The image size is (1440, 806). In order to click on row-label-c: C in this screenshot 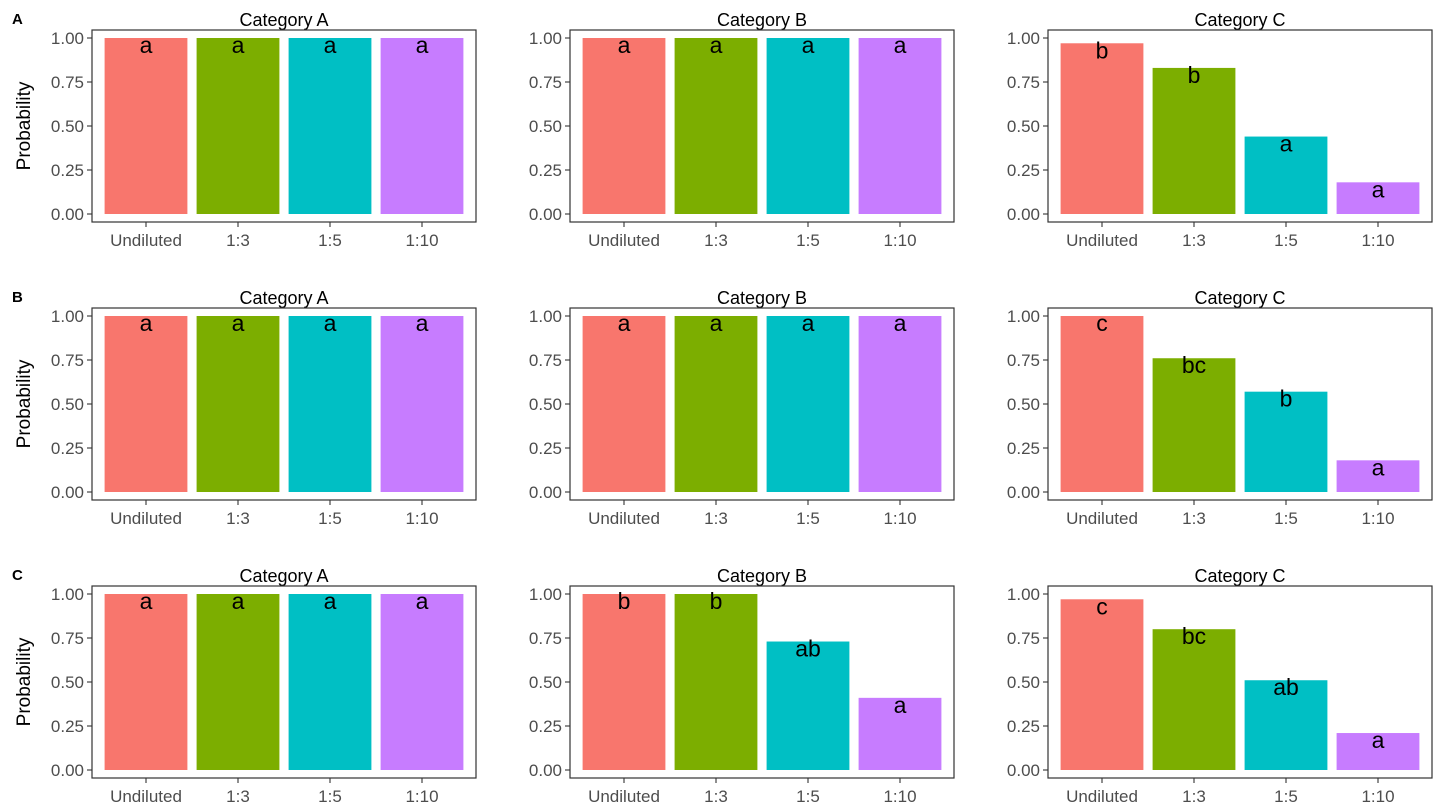, I will do `click(17, 575)`.